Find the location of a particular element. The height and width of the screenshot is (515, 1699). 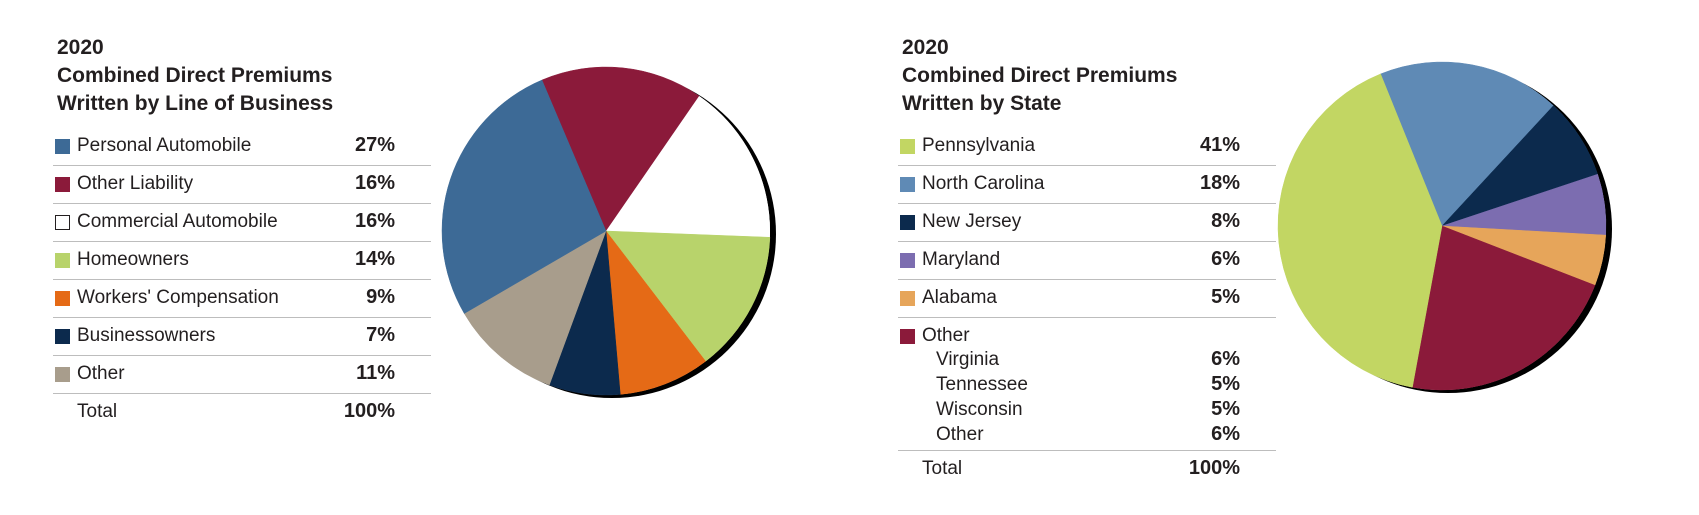

legend-sub-label: Tennessee is located at coordinates (982, 384).